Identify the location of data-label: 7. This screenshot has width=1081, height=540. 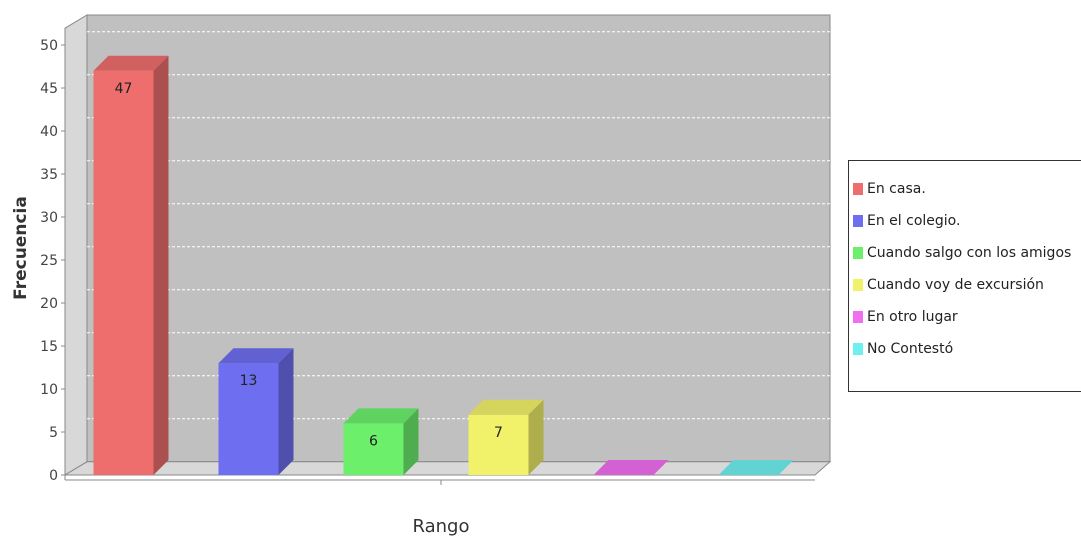
(498, 433).